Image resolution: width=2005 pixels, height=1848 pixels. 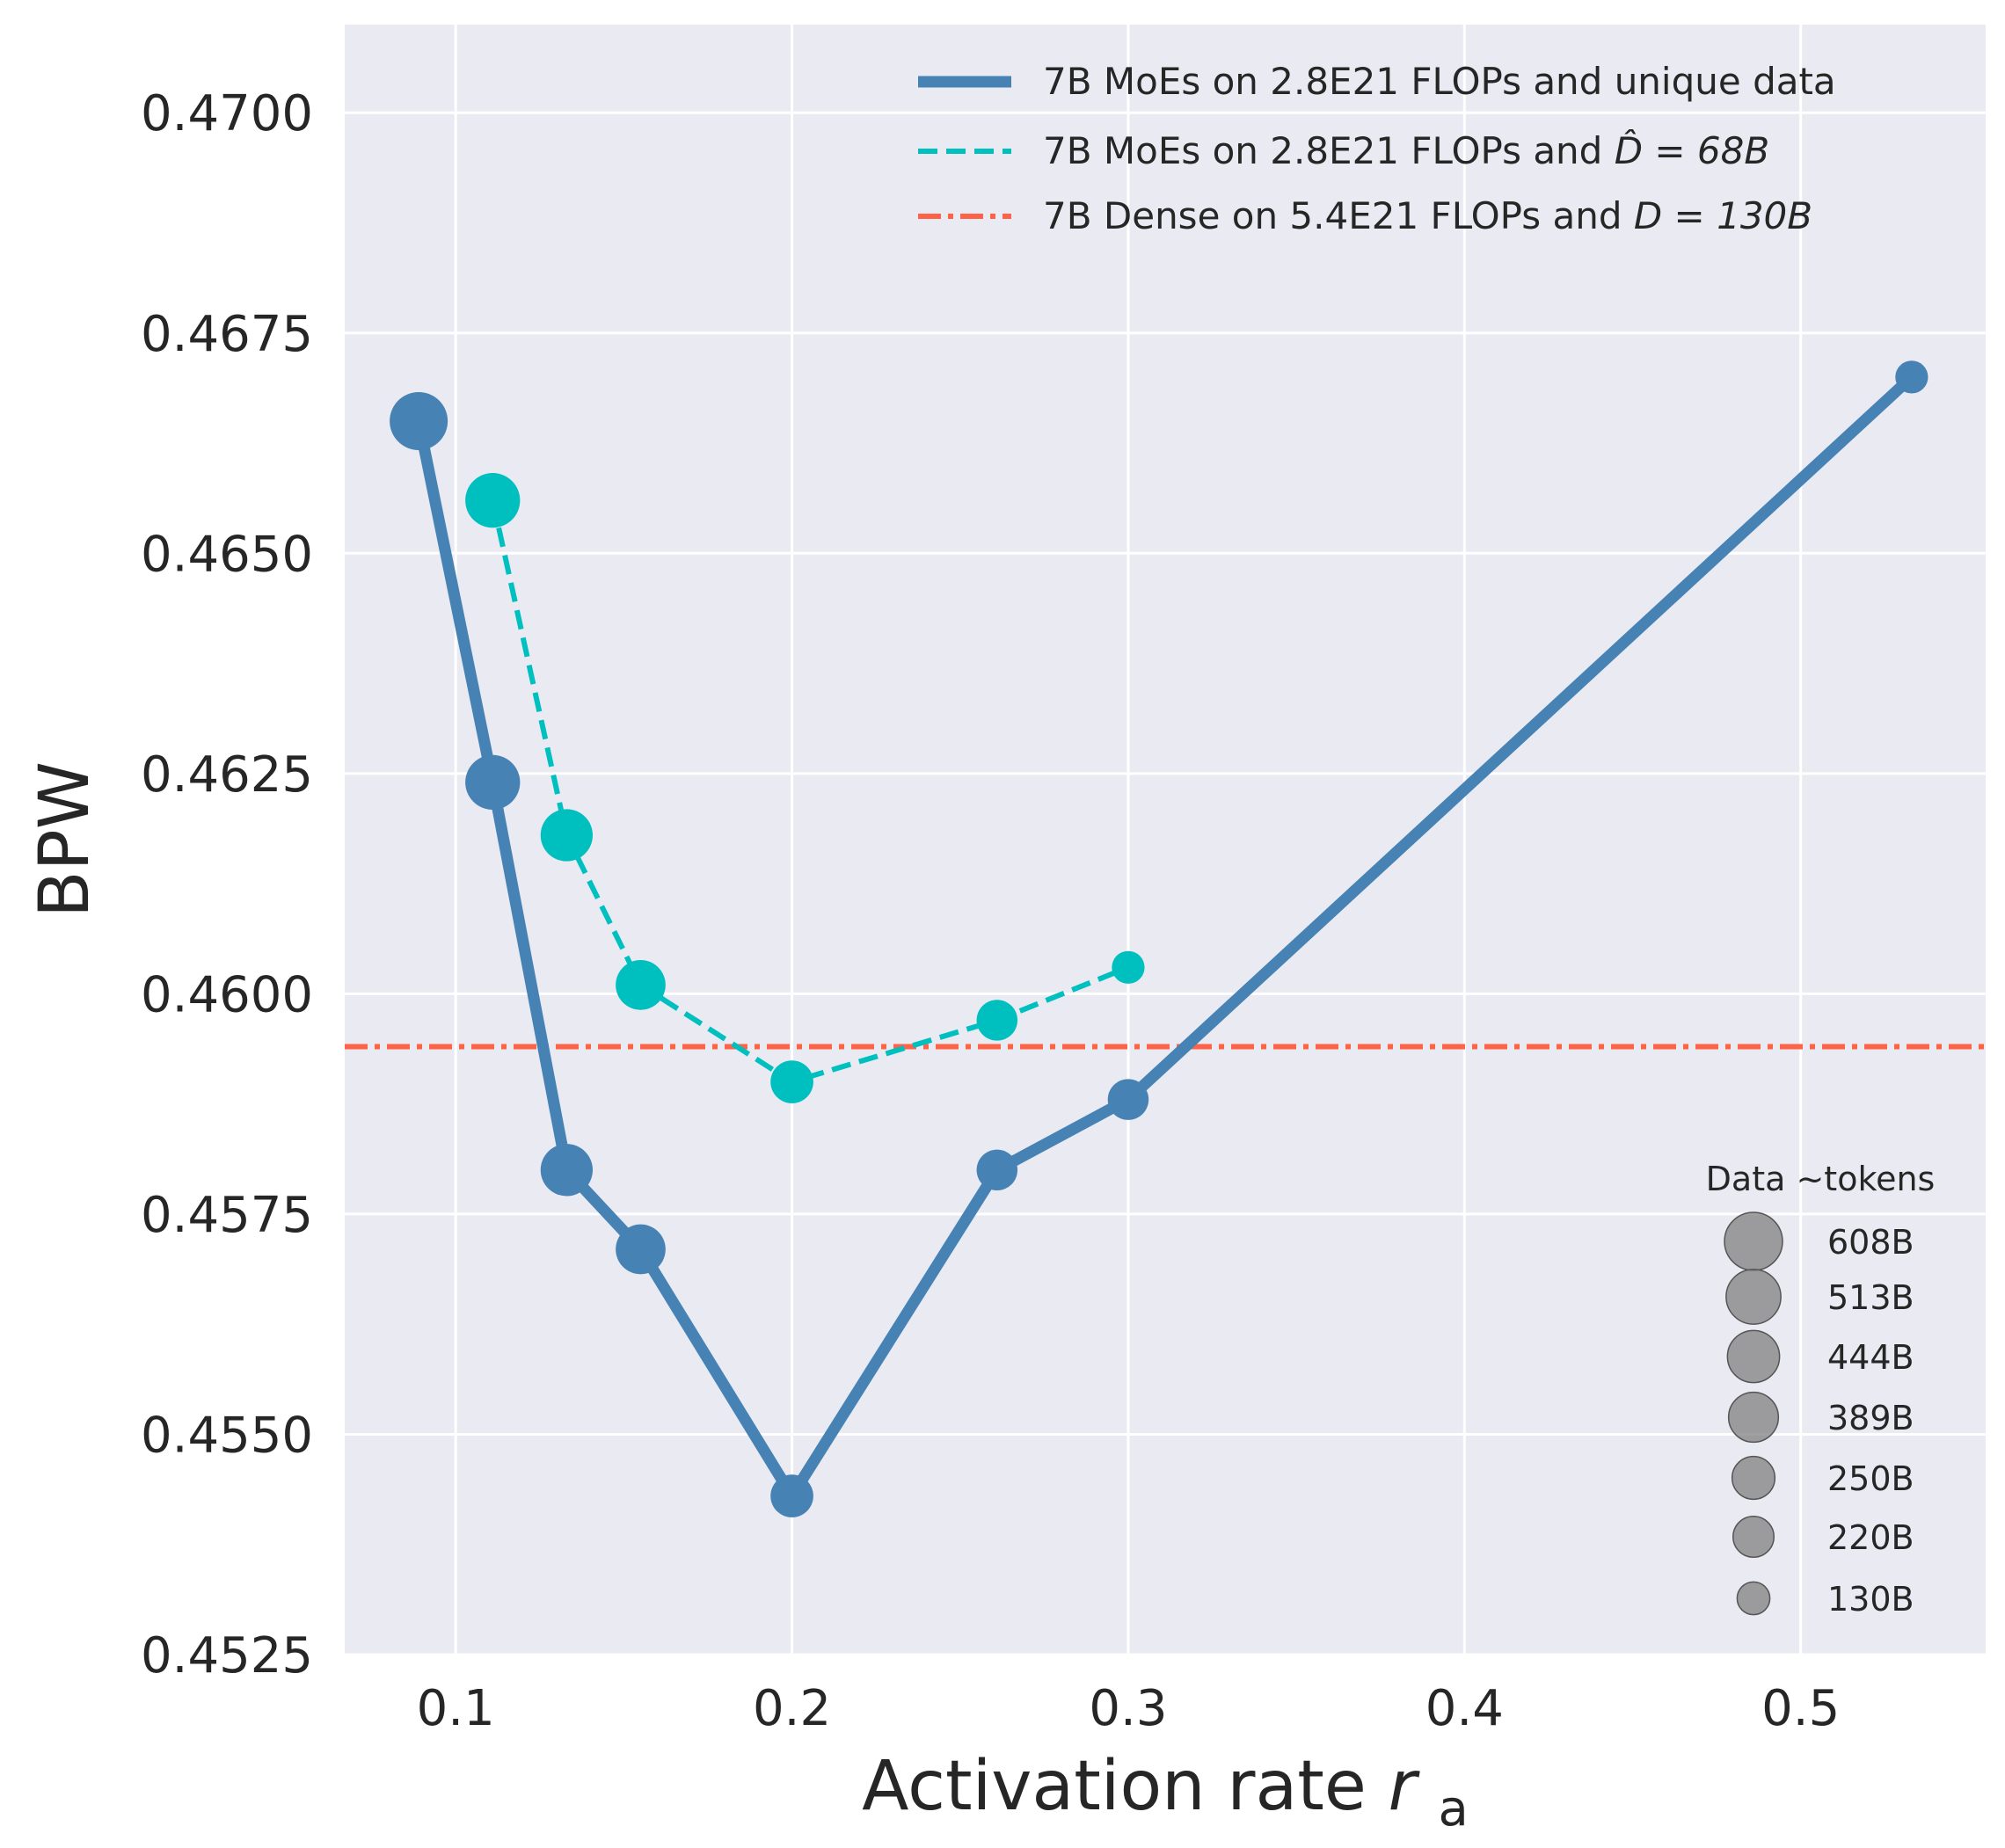 What do you see at coordinates (1870, 1418) in the screenshot?
I see `size-legend-label: 389B` at bounding box center [1870, 1418].